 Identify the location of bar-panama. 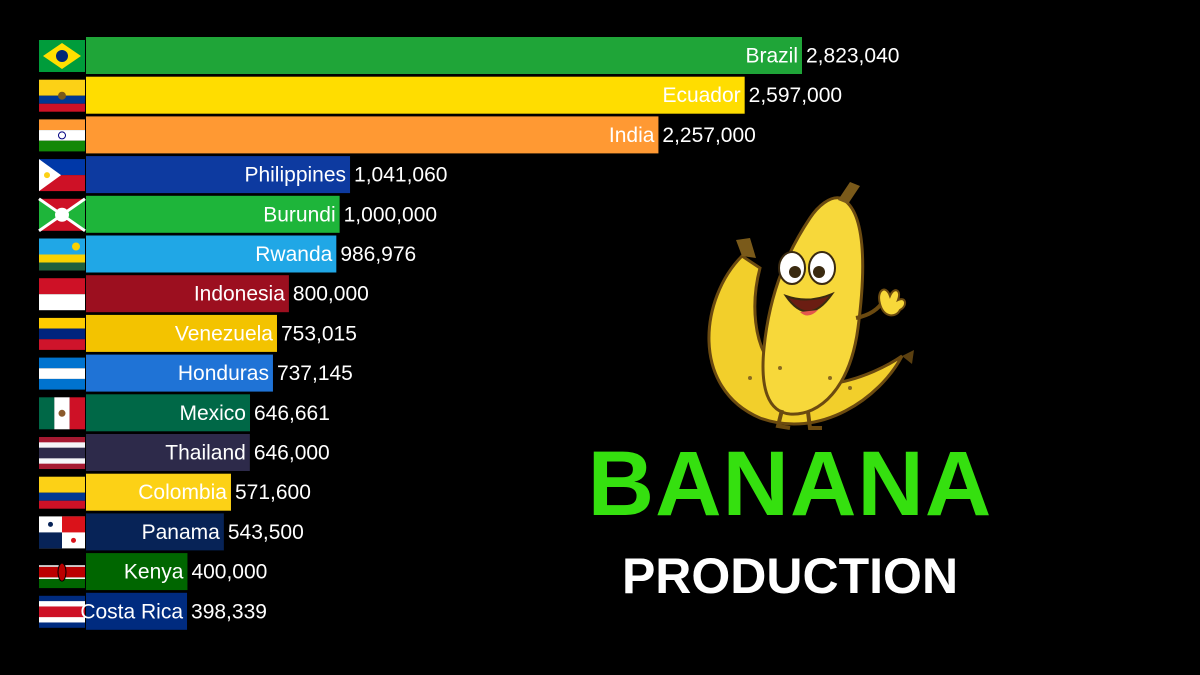
(155, 532).